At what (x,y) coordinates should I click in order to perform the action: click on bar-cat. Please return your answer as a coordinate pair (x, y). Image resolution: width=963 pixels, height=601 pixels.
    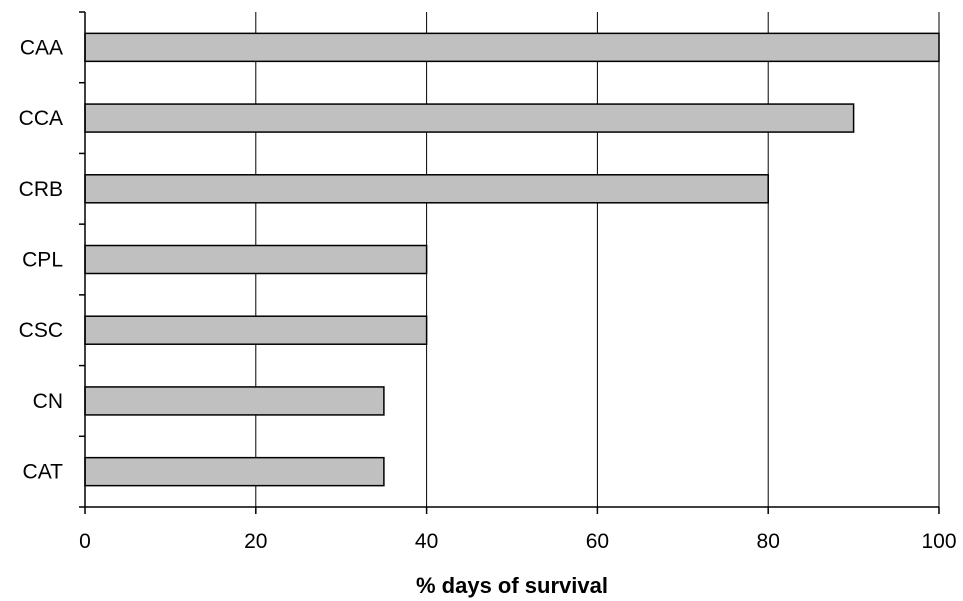
    Looking at the image, I should click on (234, 471).